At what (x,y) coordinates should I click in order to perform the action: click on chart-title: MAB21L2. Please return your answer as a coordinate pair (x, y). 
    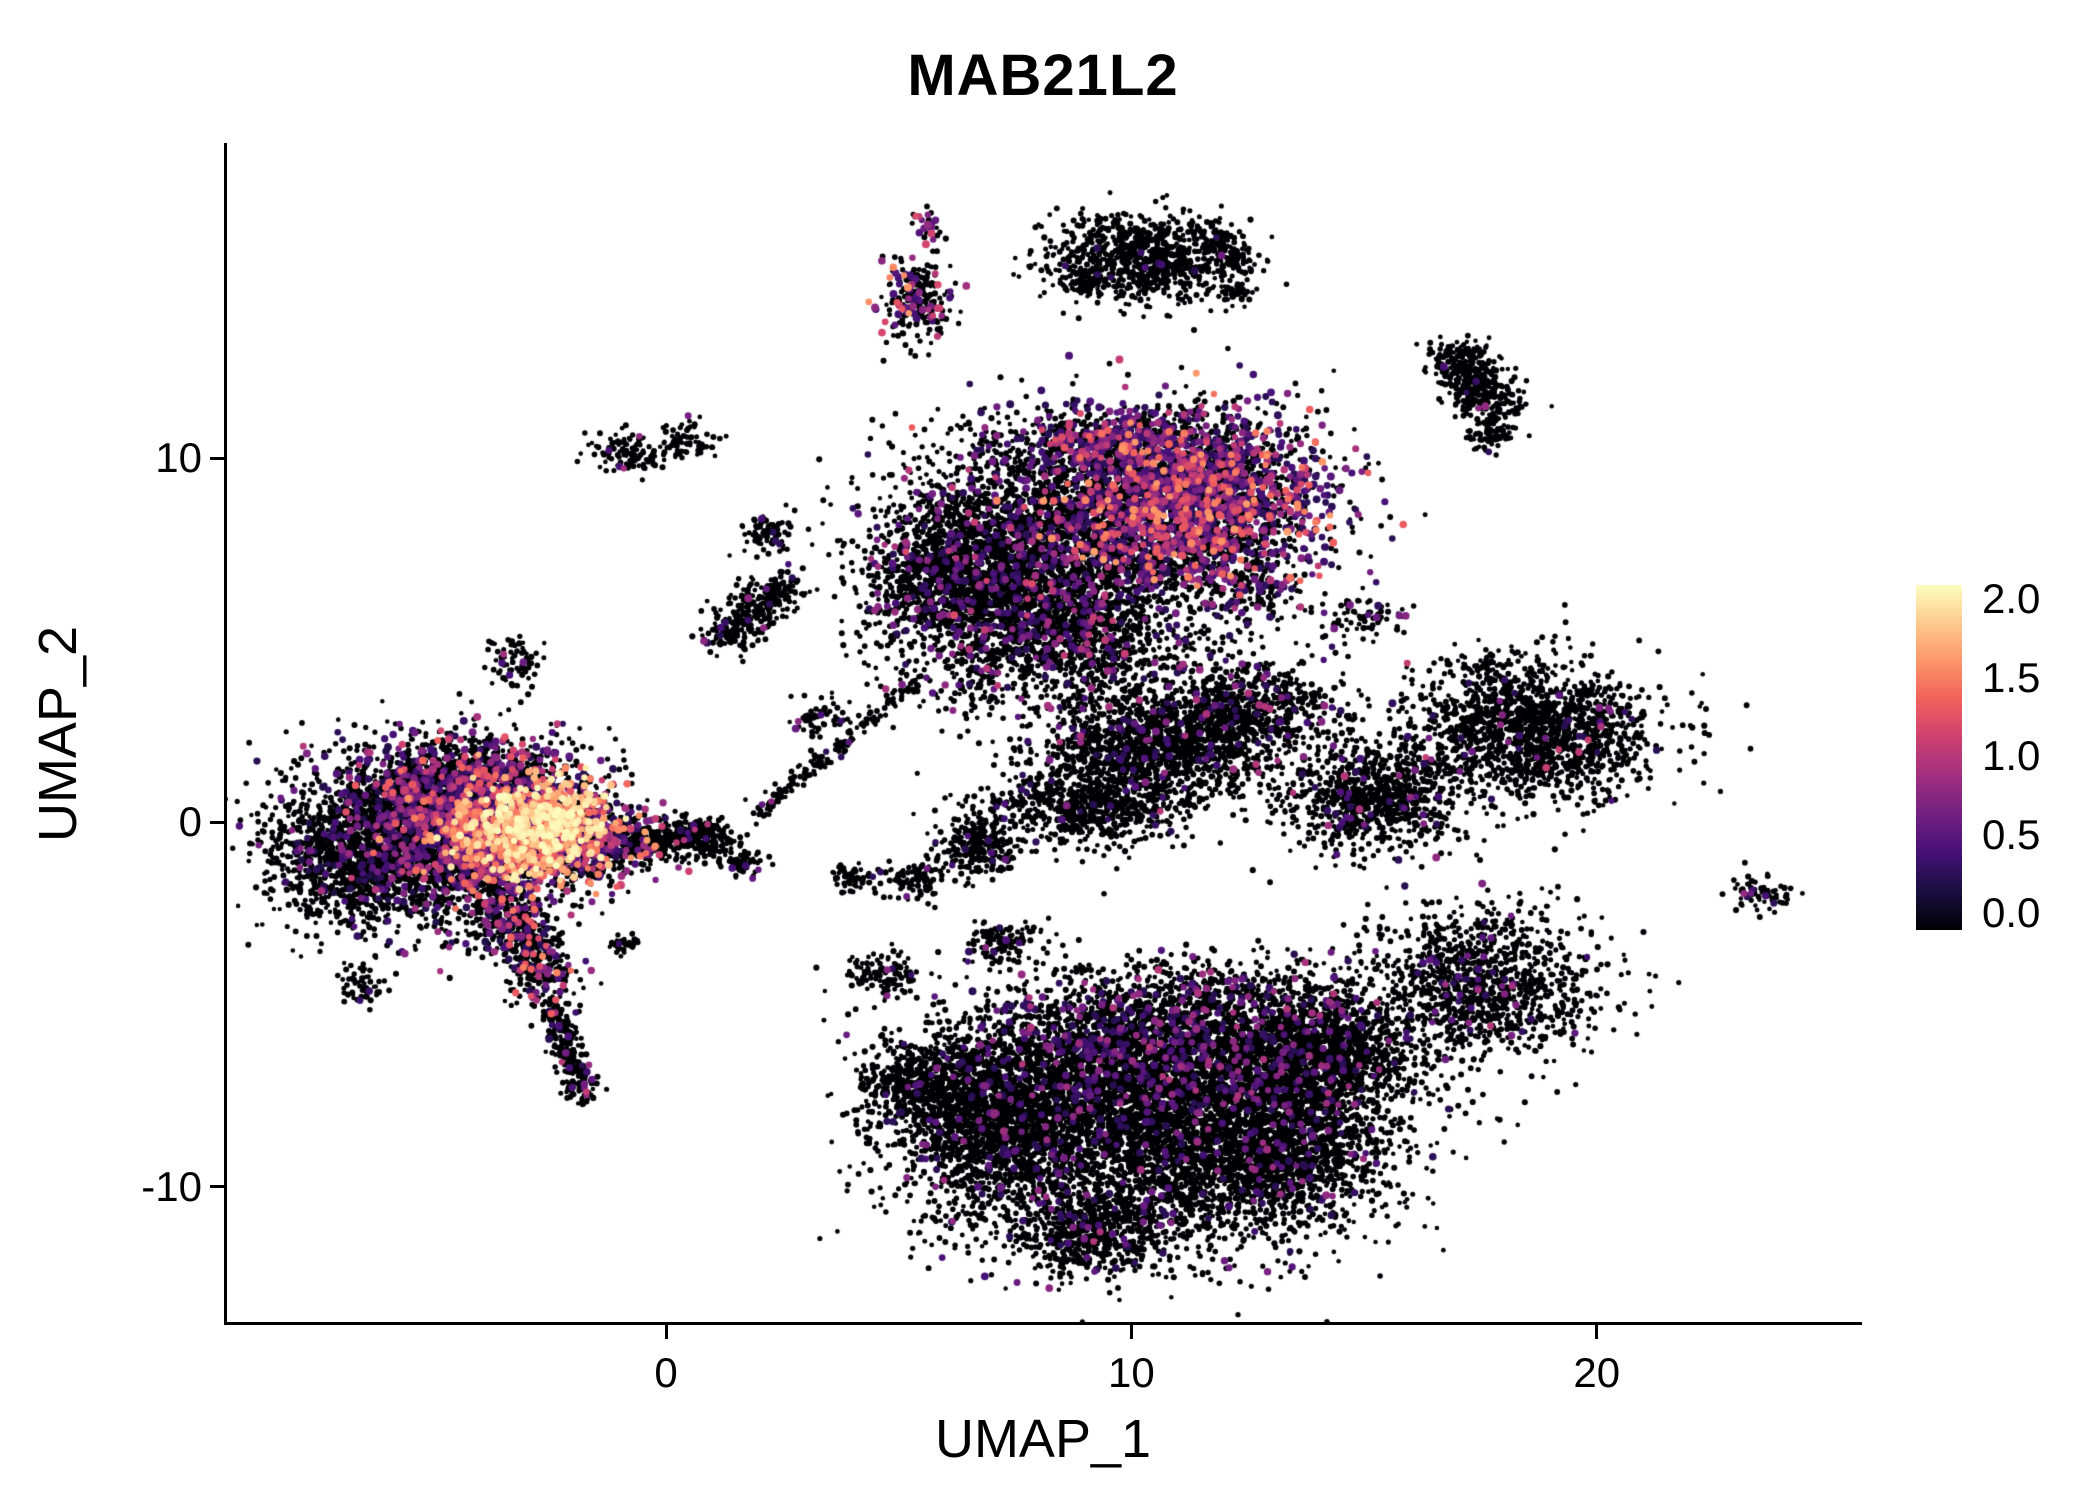
    Looking at the image, I should click on (1043, 75).